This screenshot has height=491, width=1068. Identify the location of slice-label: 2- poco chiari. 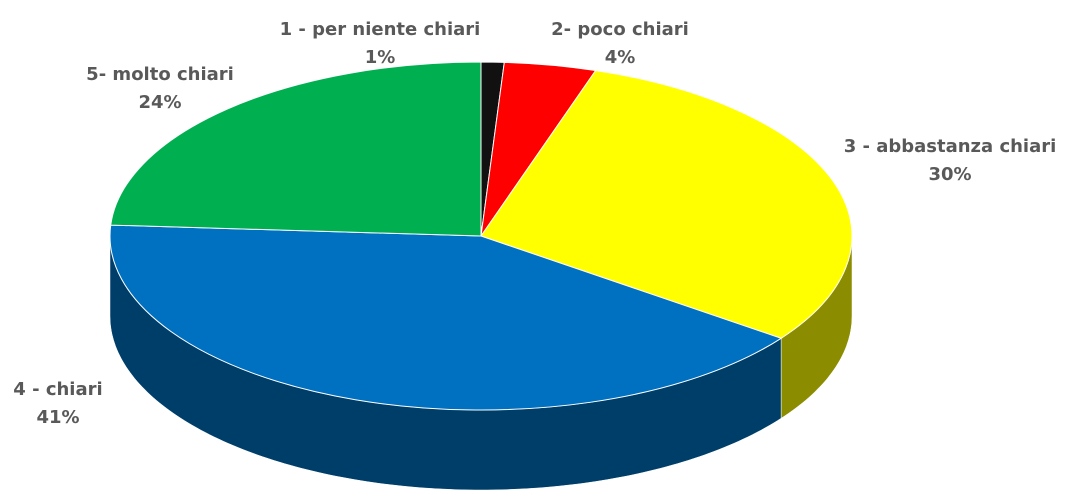
(620, 29).